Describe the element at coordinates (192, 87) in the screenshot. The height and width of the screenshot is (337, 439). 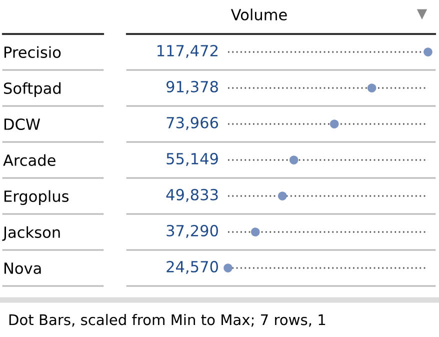
I see `data-label: 91,378` at that location.